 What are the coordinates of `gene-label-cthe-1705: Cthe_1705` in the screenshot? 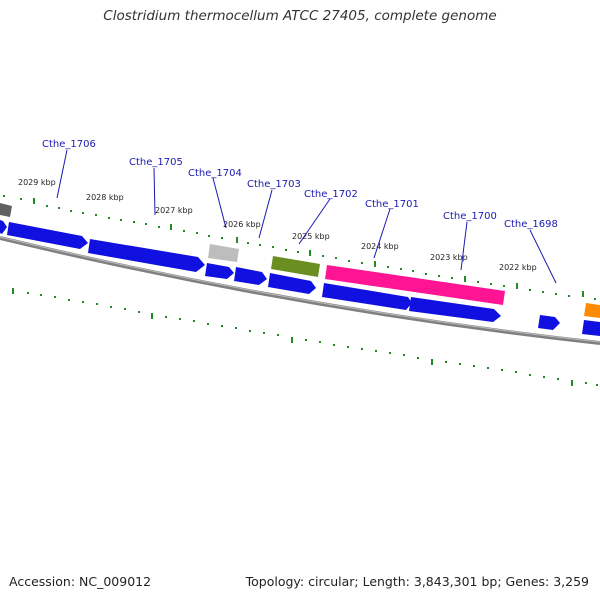 It's located at (156, 162).